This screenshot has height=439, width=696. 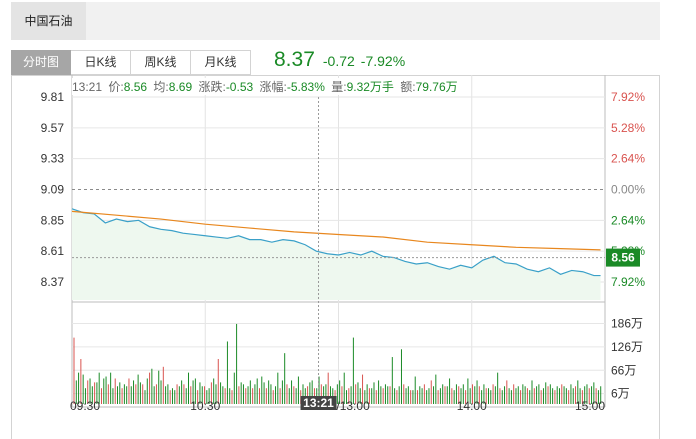 I want to click on chart-type-tabs: 分时图 日K线 周K线 月K线, so click(x=131, y=62).